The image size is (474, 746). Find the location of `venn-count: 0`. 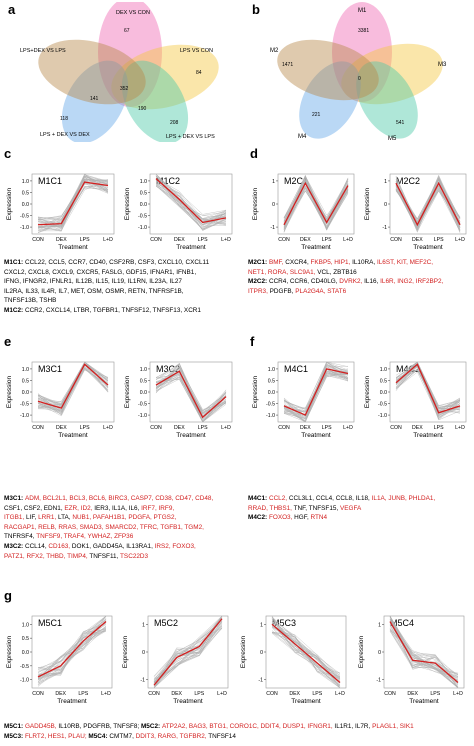

venn-count: 0 is located at coordinates (359, 79).